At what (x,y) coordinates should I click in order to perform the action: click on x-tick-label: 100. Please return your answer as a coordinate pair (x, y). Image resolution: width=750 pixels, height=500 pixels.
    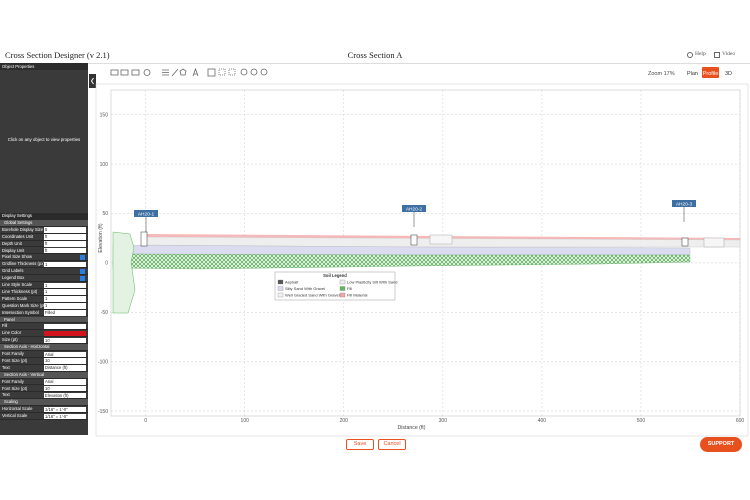
    Looking at the image, I should click on (245, 421).